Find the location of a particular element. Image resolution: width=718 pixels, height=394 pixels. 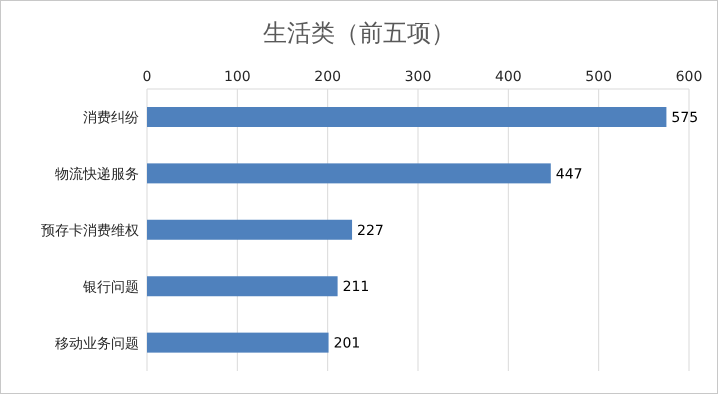

y-tick-label: 物流快递服务 is located at coordinates (97, 174).